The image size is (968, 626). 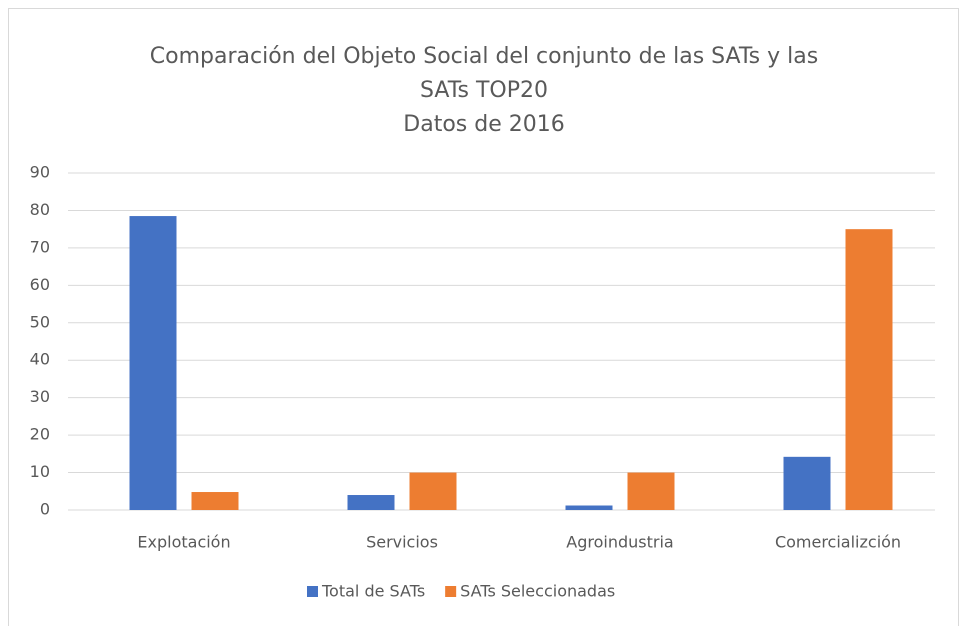 What do you see at coordinates (483, 124) in the screenshot?
I see `chart-title: Datos de 2016` at bounding box center [483, 124].